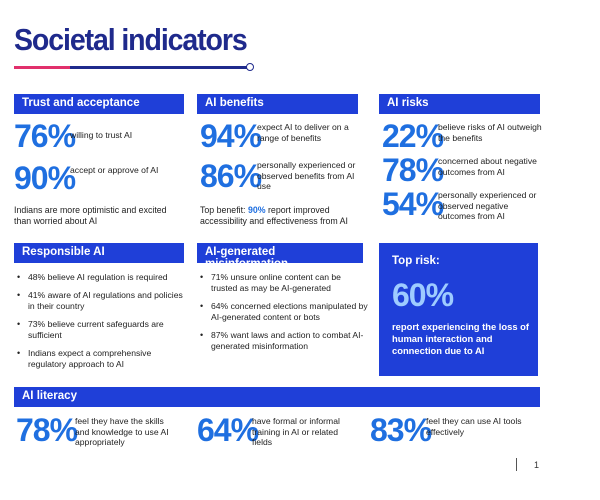  What do you see at coordinates (474, 426) in the screenshot?
I see `literacy-stat-3-label: feel they can use AI tools effectively` at bounding box center [474, 426].